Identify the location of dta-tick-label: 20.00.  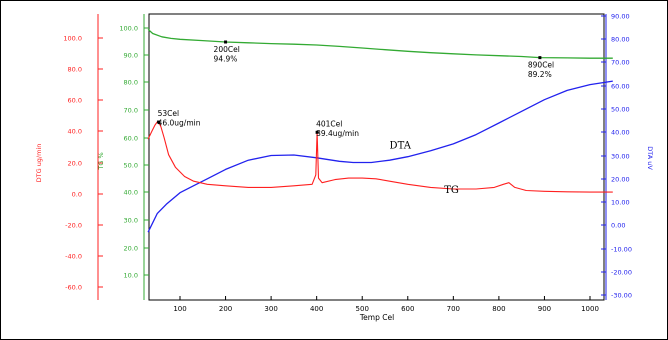
(620, 180).